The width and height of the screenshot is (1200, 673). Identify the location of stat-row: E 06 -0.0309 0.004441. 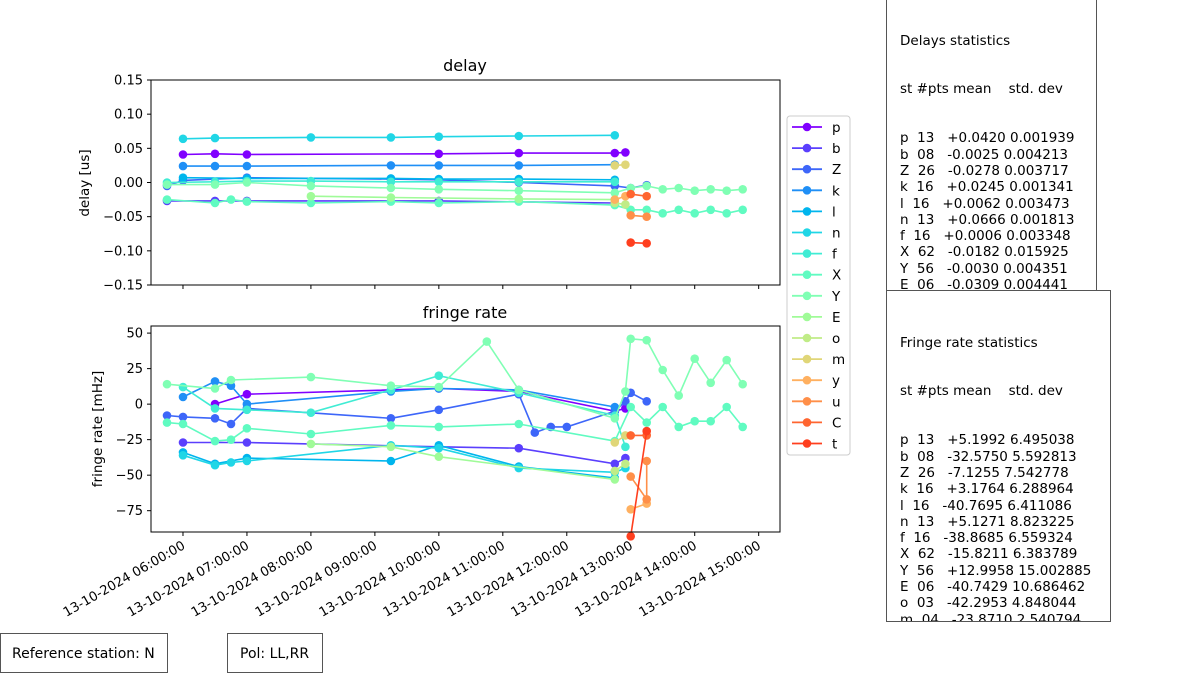
(984, 285).